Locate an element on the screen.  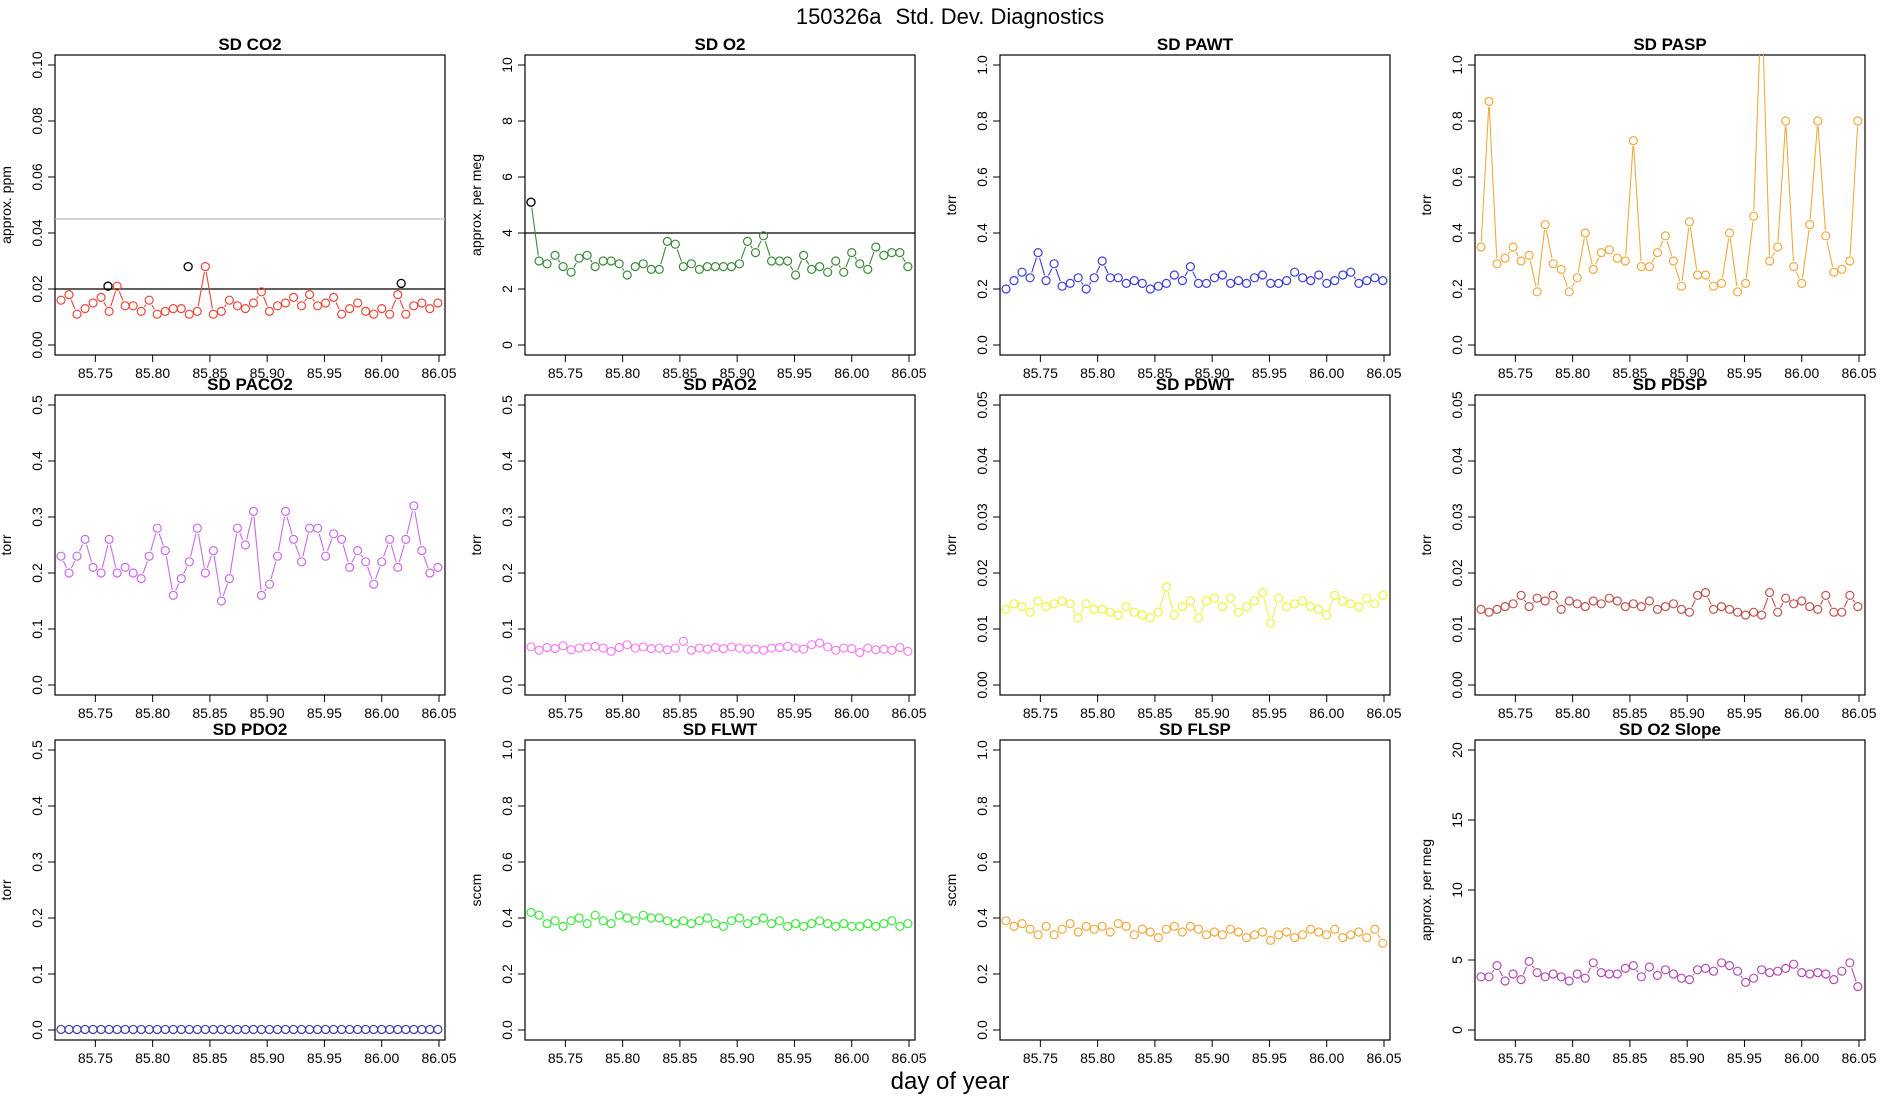
x-tick-label: 86.05 is located at coordinates (438, 713).